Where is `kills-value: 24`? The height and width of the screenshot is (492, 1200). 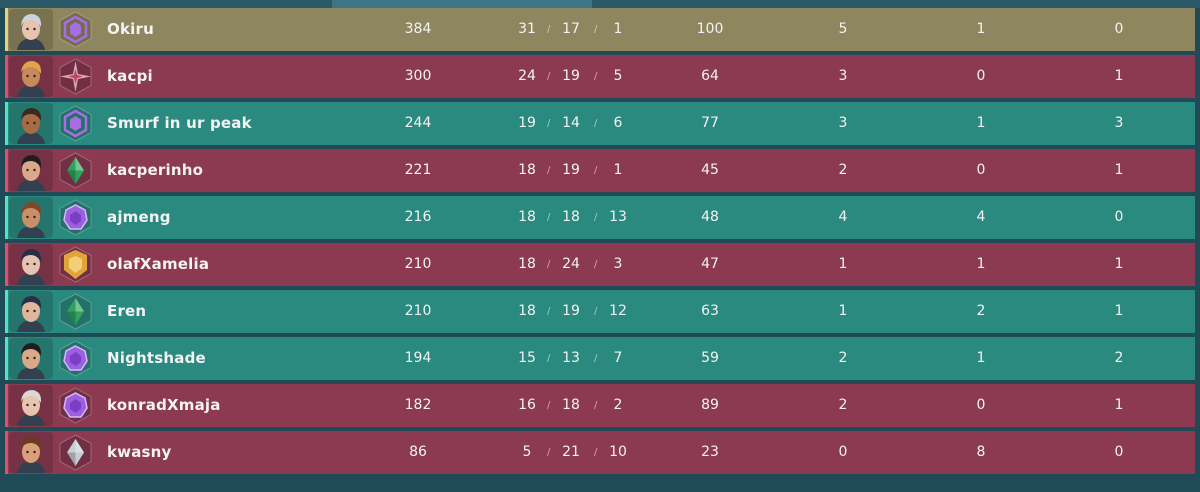 kills-value: 24 is located at coordinates (527, 76).